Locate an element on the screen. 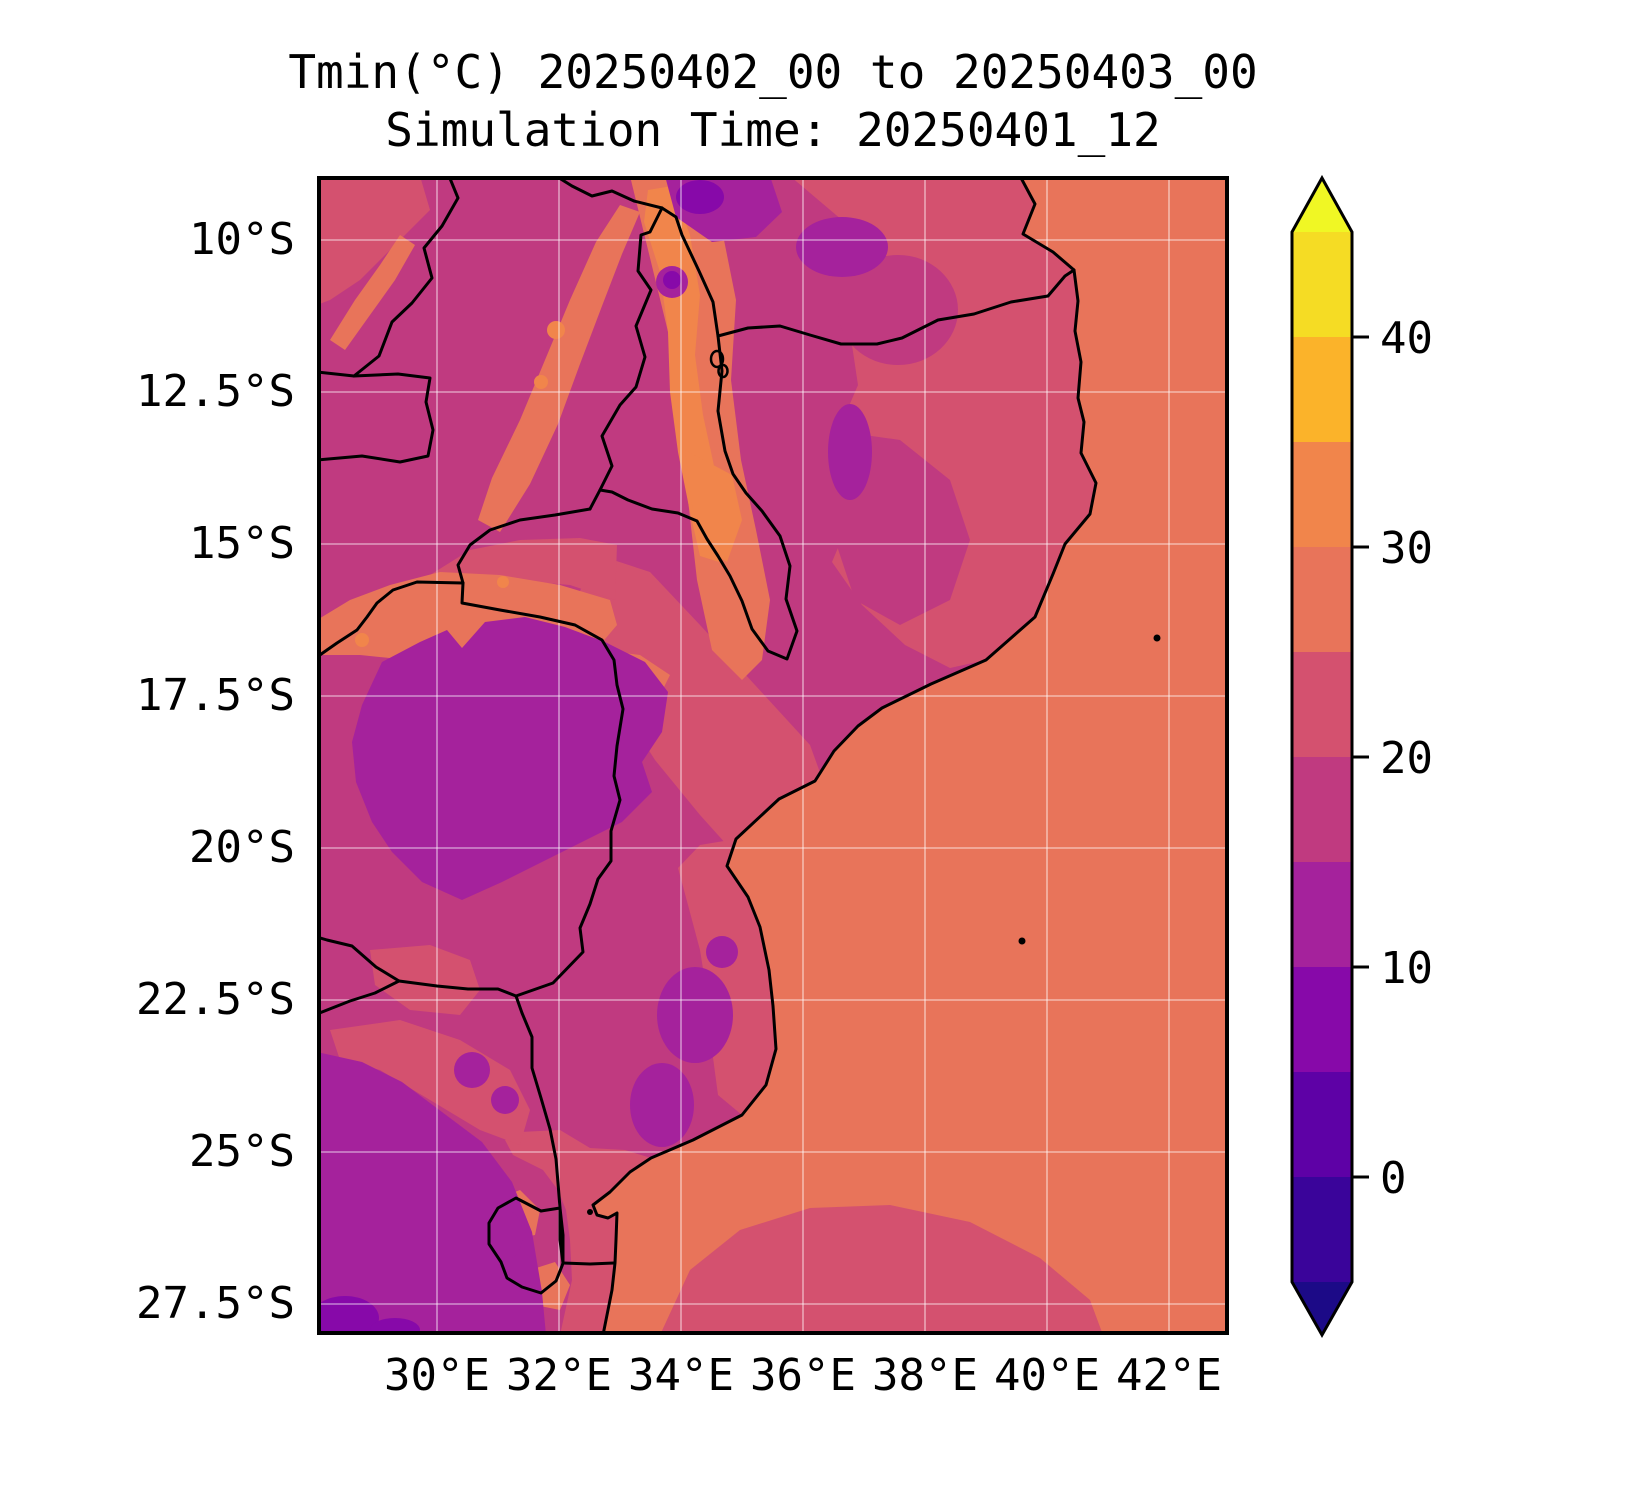 Image resolution: width=1650 pixels, height=1500 pixels. colorbar-tick-label: 10 is located at coordinates (1406, 968).